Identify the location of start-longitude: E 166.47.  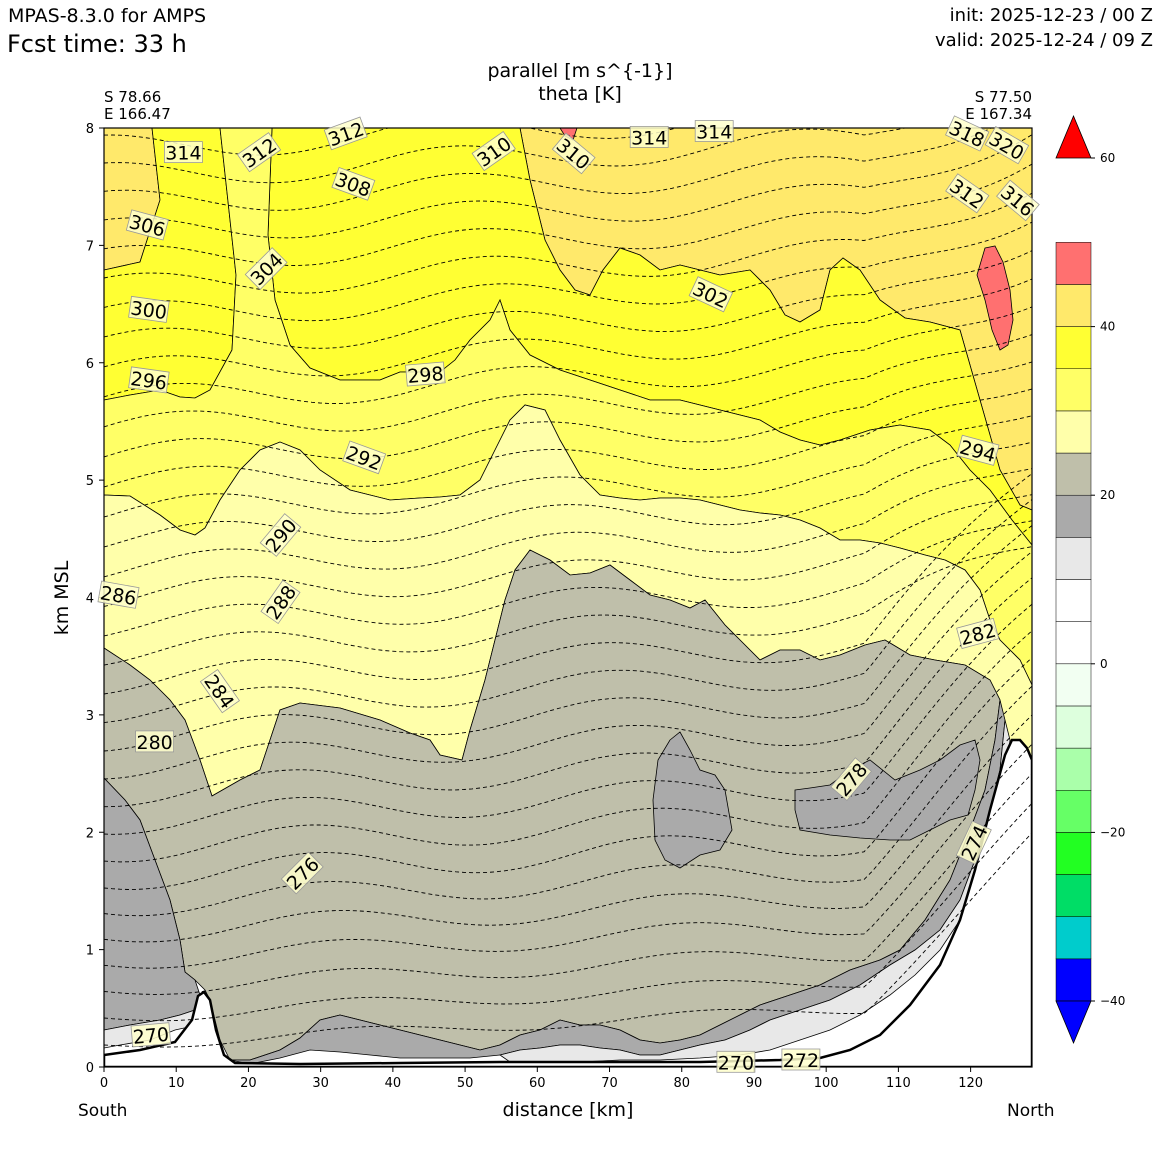
(137, 114).